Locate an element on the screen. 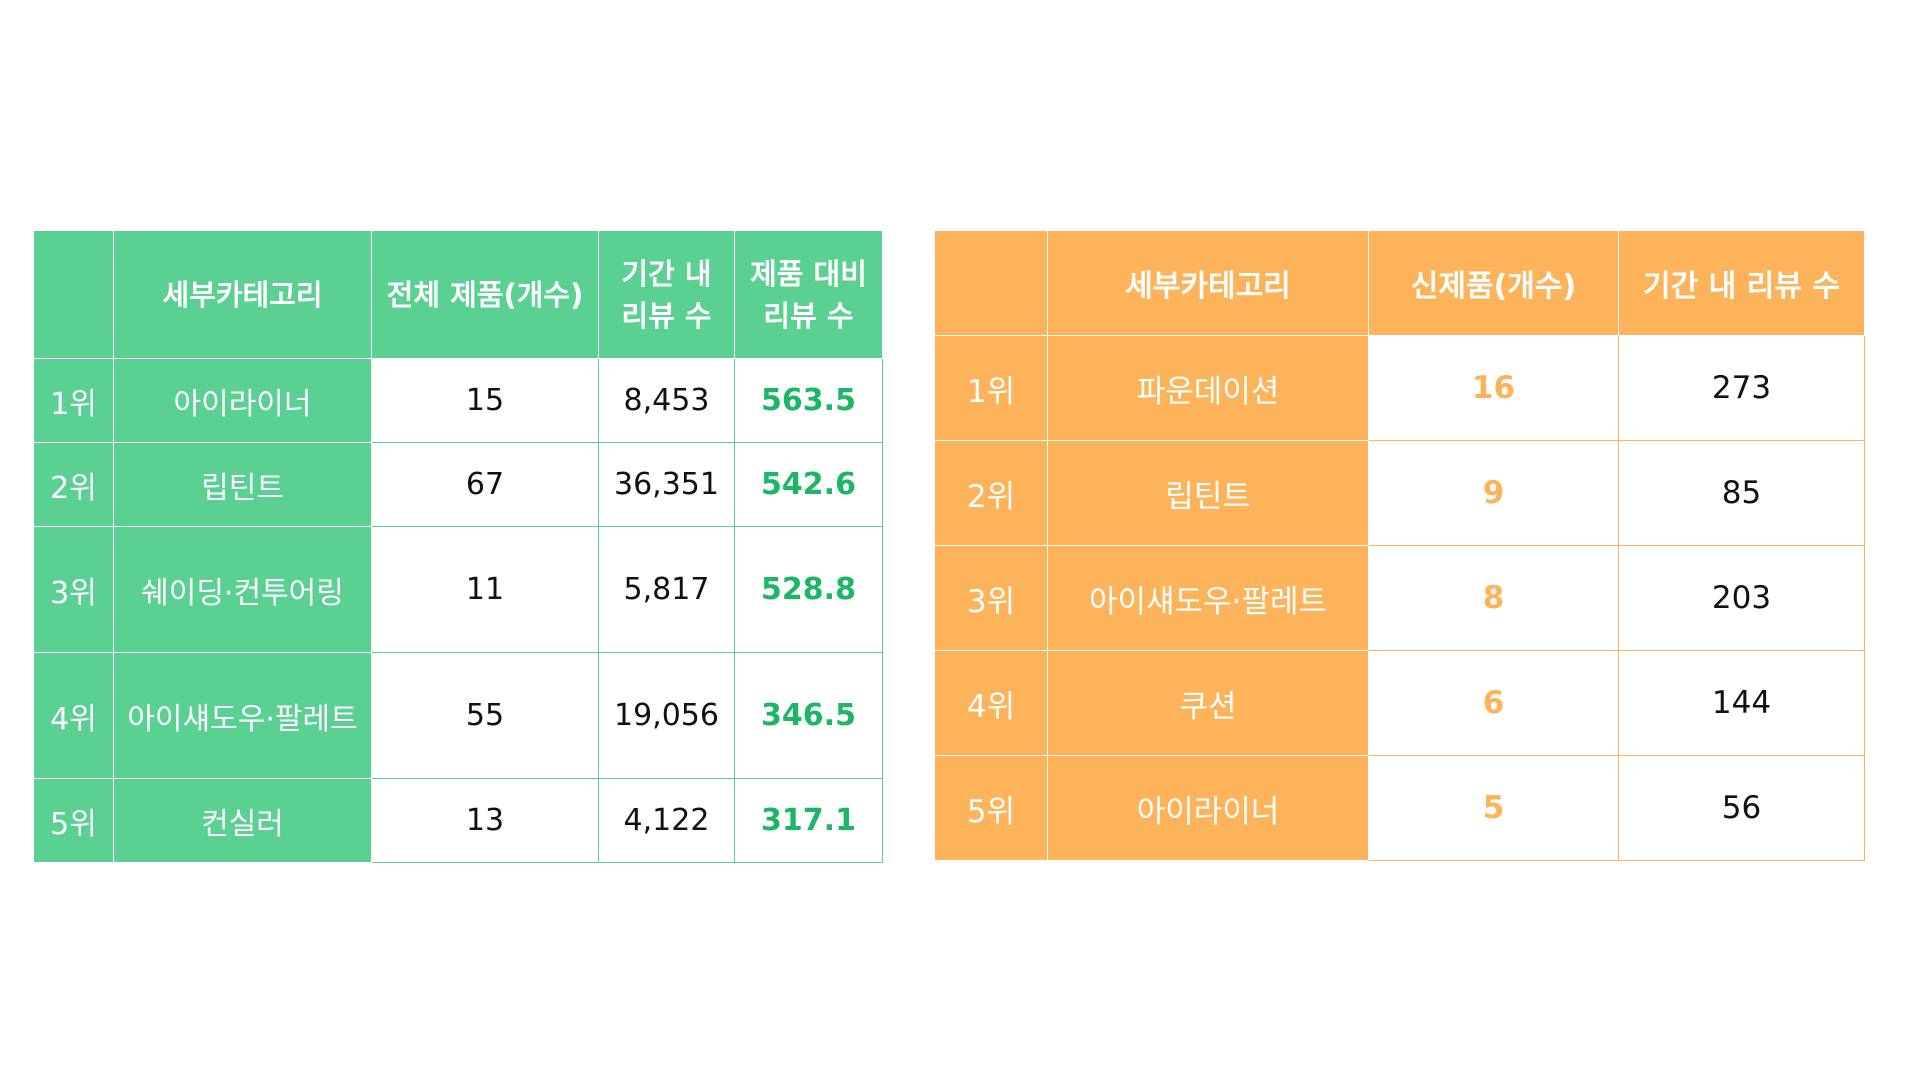 The image size is (1920, 1080). category-cell: 컨실러 is located at coordinates (242, 820).